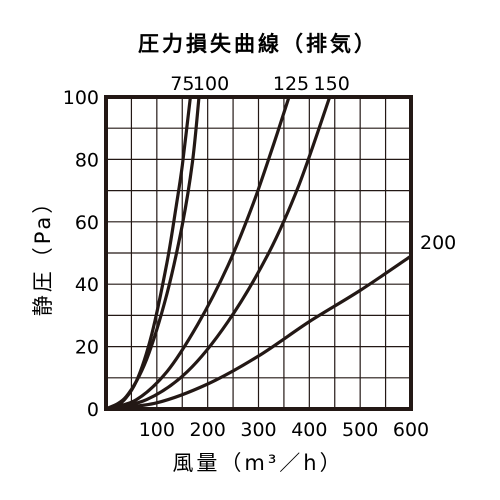 The image size is (500, 500). I want to click on series-label: 150, so click(332, 84).